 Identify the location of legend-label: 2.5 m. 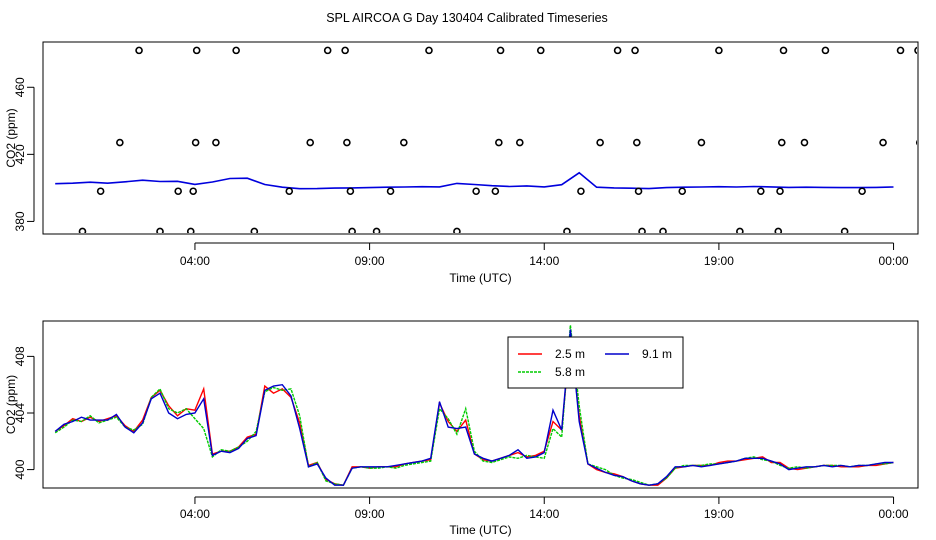
(570, 354).